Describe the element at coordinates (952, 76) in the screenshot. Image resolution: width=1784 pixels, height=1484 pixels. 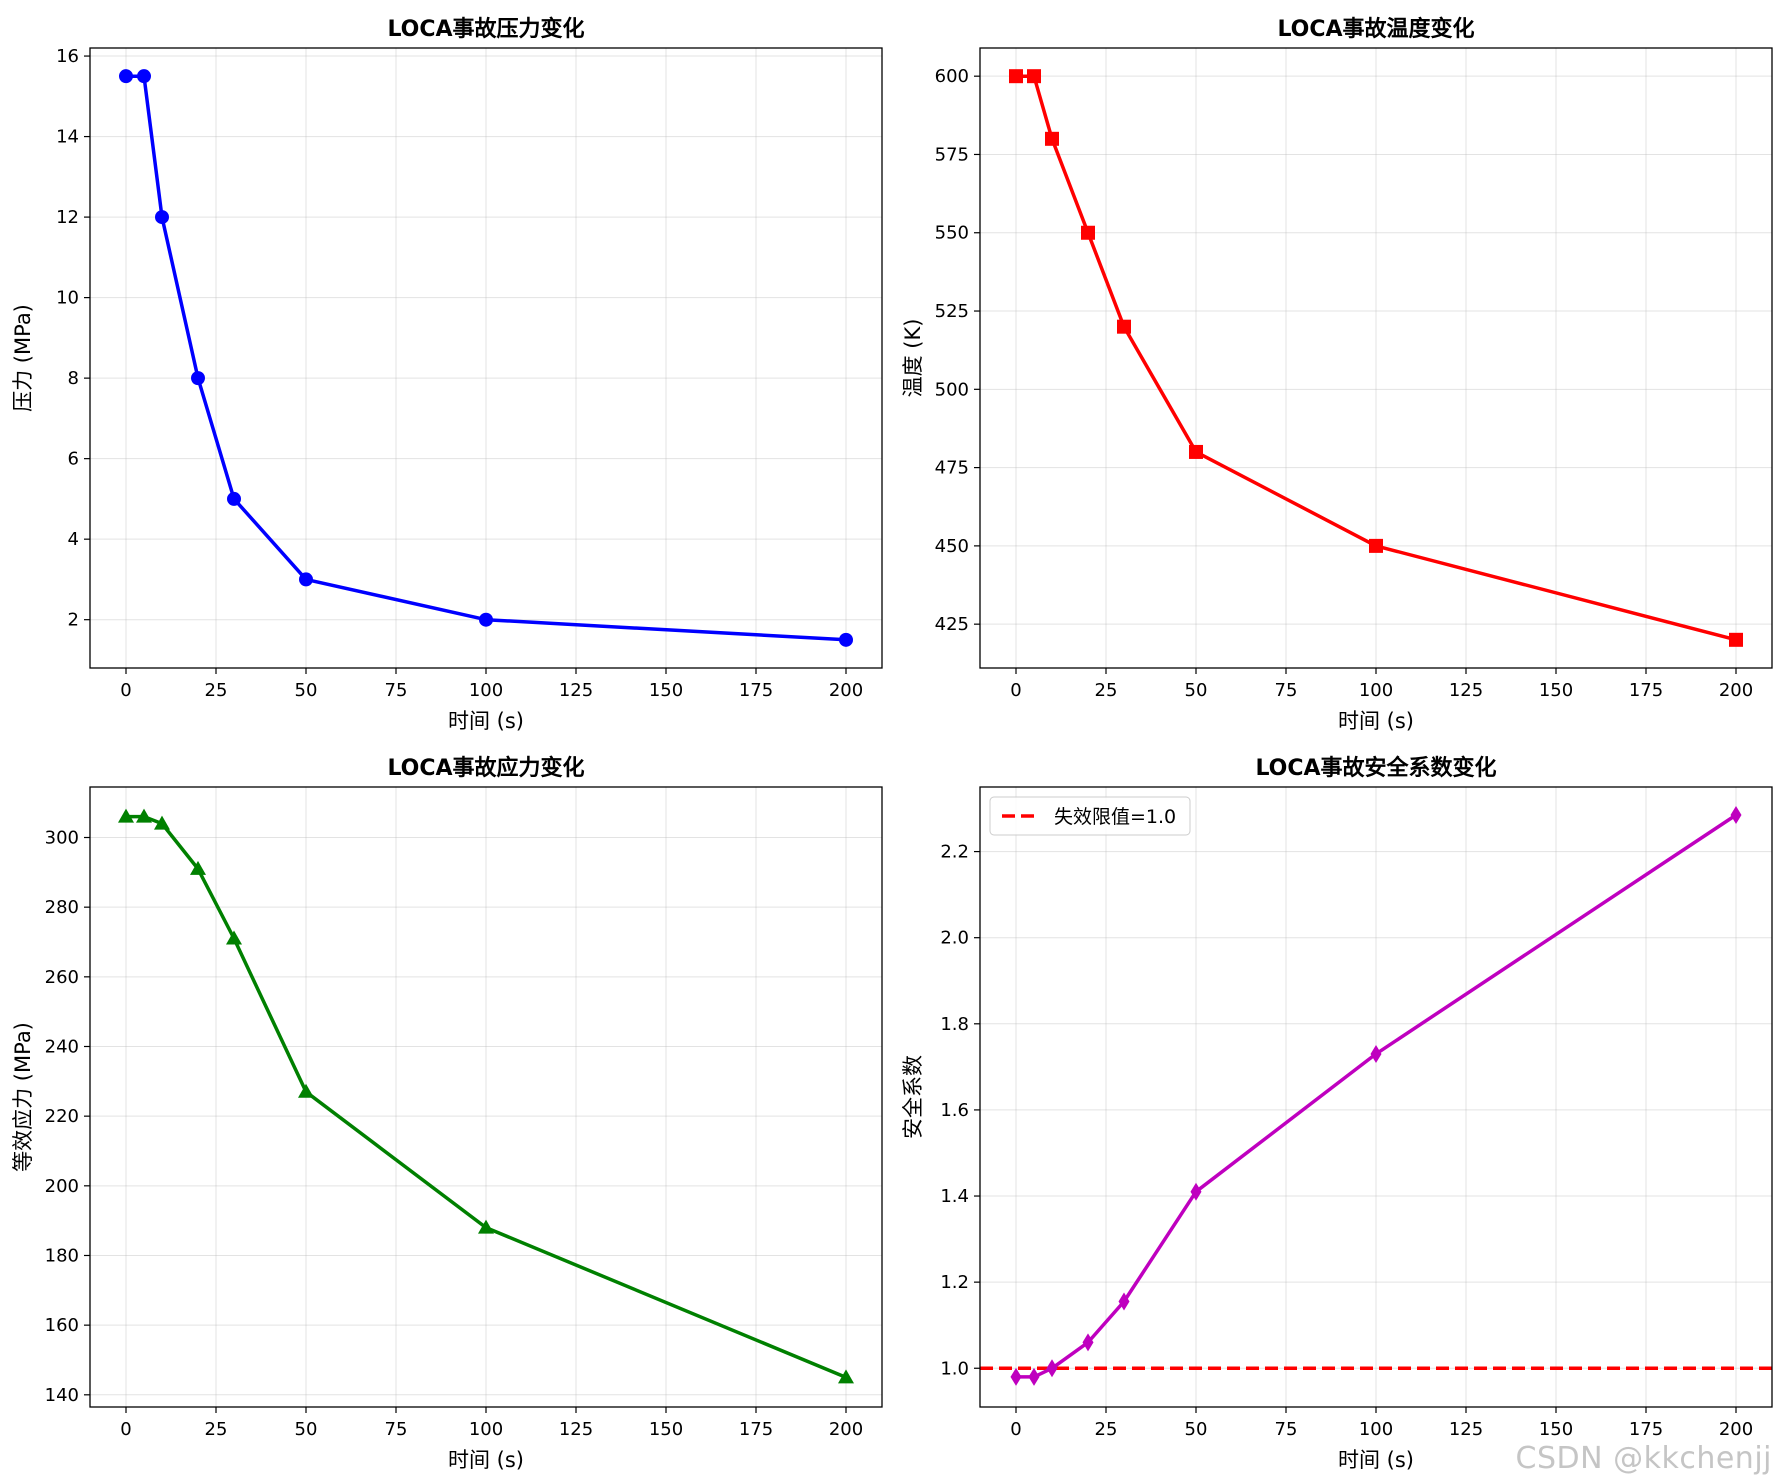
I see `y-tick-label: 600` at that location.